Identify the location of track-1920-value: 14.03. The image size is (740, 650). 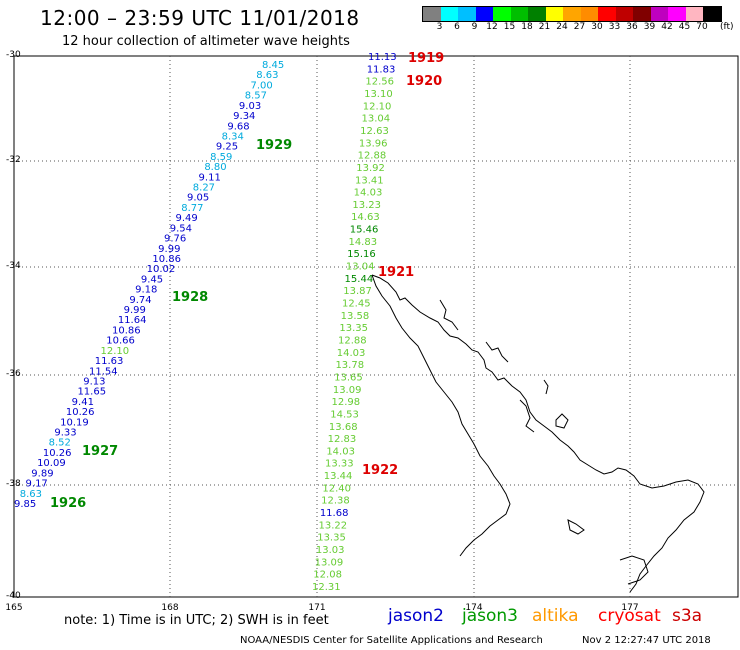
(340, 451).